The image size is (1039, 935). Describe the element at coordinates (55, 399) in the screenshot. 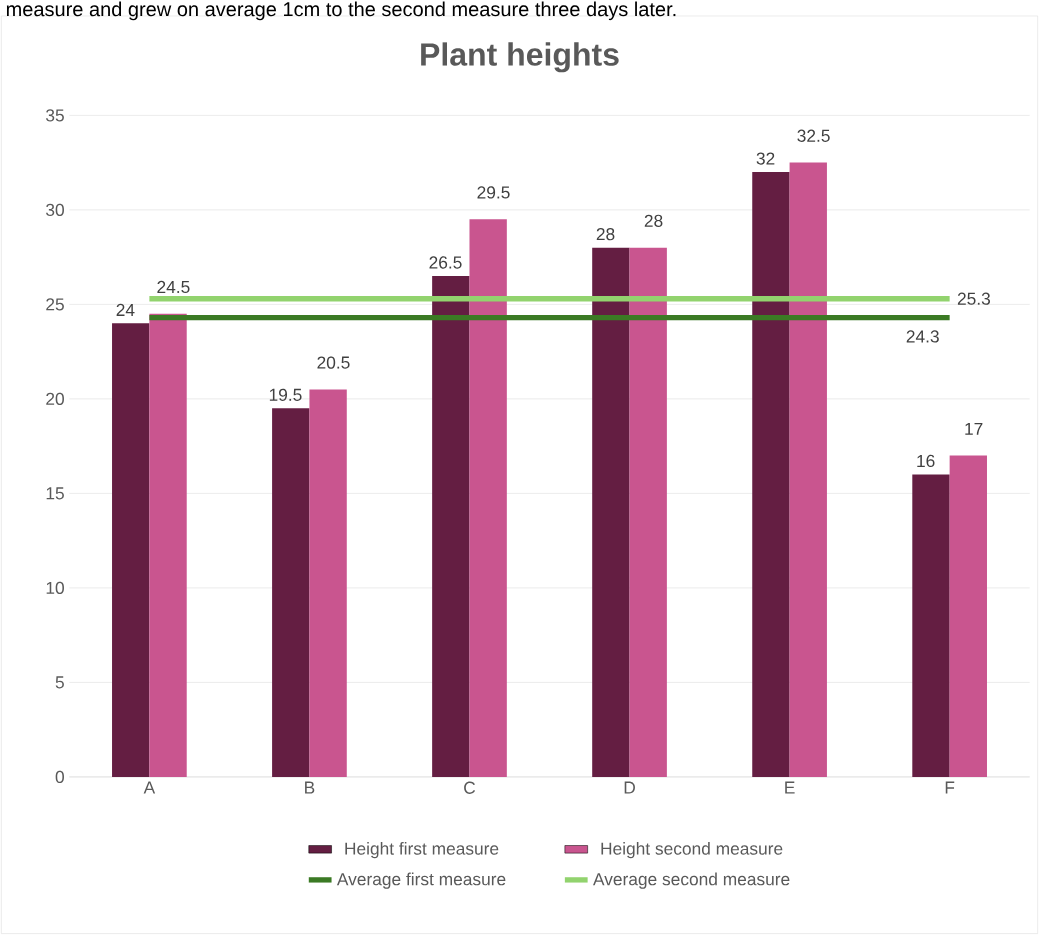

I see `y-tick-label: 20` at that location.